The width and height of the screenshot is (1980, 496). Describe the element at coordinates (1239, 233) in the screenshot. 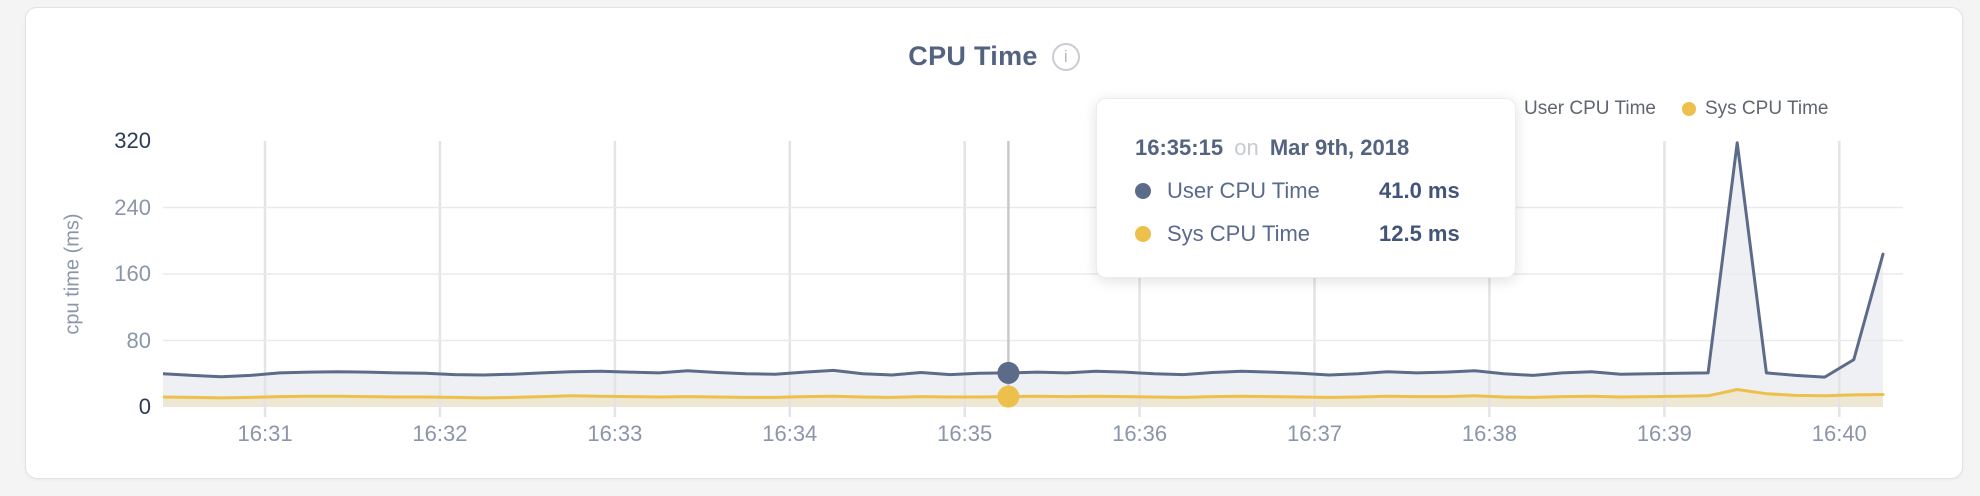

I see `tooltip-label-sys-cpu: Sys CPU Time` at that location.